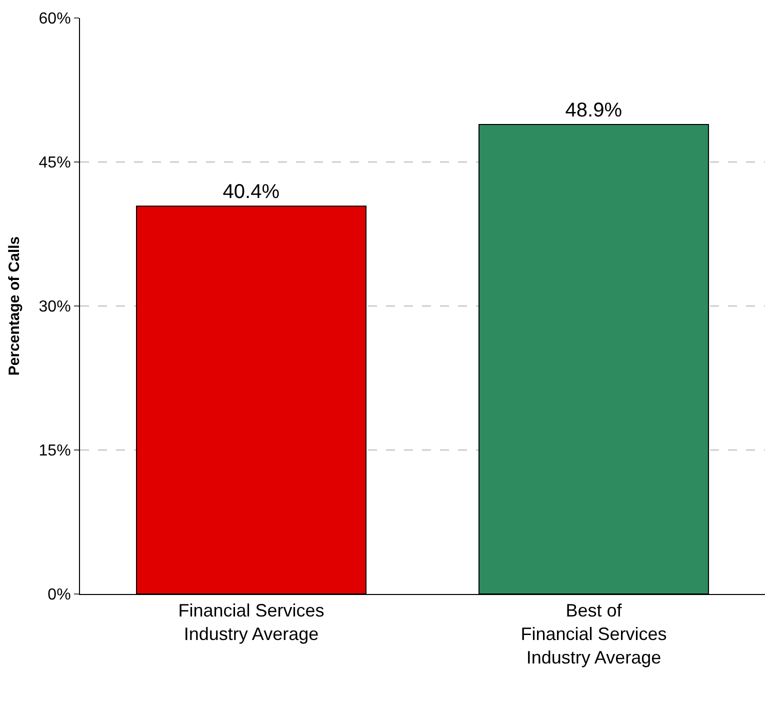 The image size is (765, 724). Describe the element at coordinates (15, 306) in the screenshot. I see `y-axis-title: Percentage of Calls` at that location.